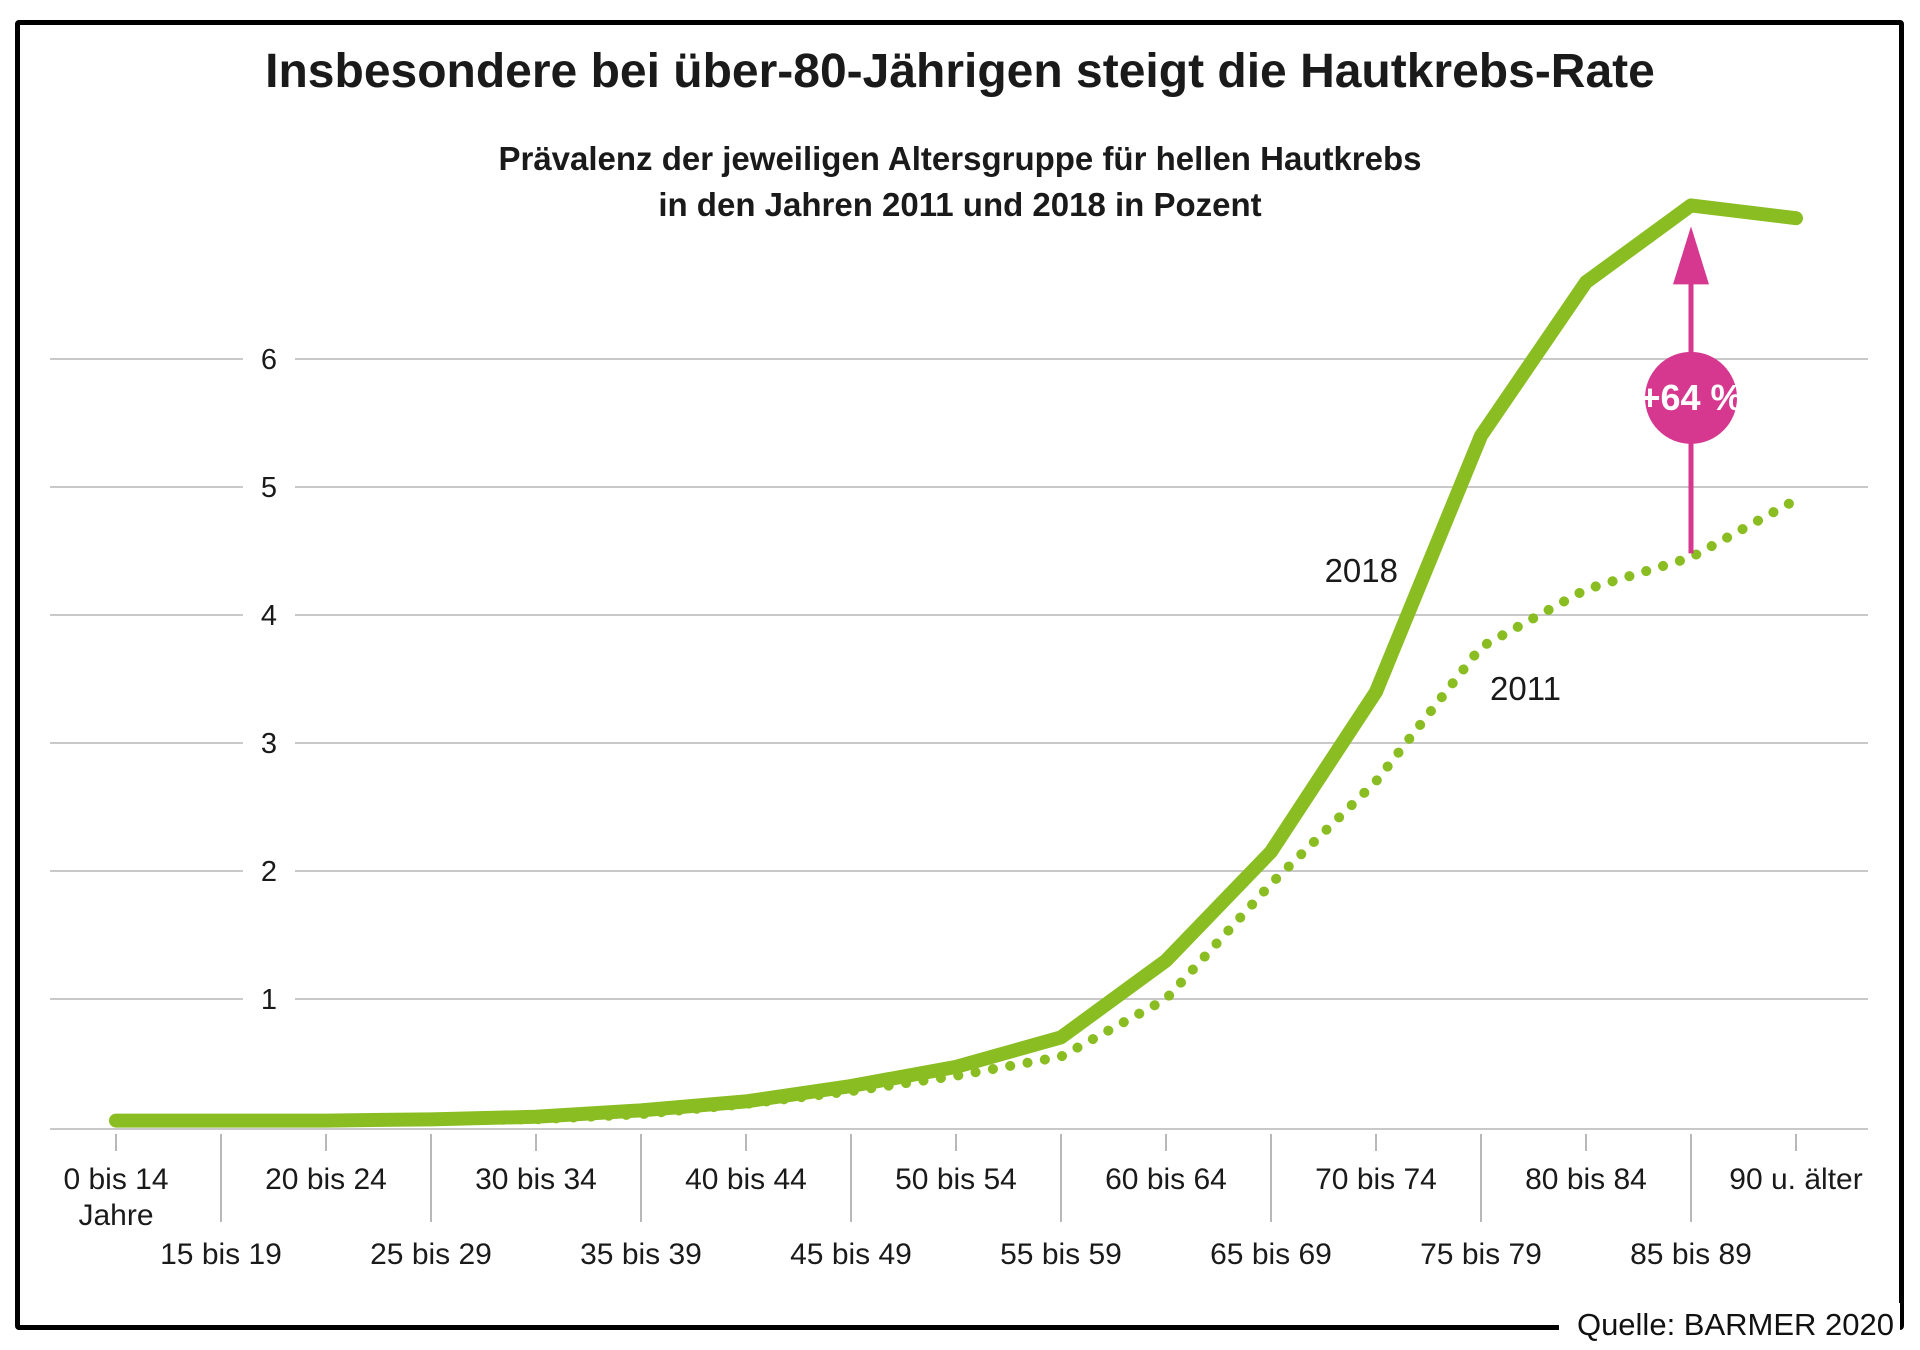 Image resolution: width=1920 pixels, height=1350 pixels. Describe the element at coordinates (851, 1254) in the screenshot. I see `x-label-45-bis-49: 45 bis 49` at that location.